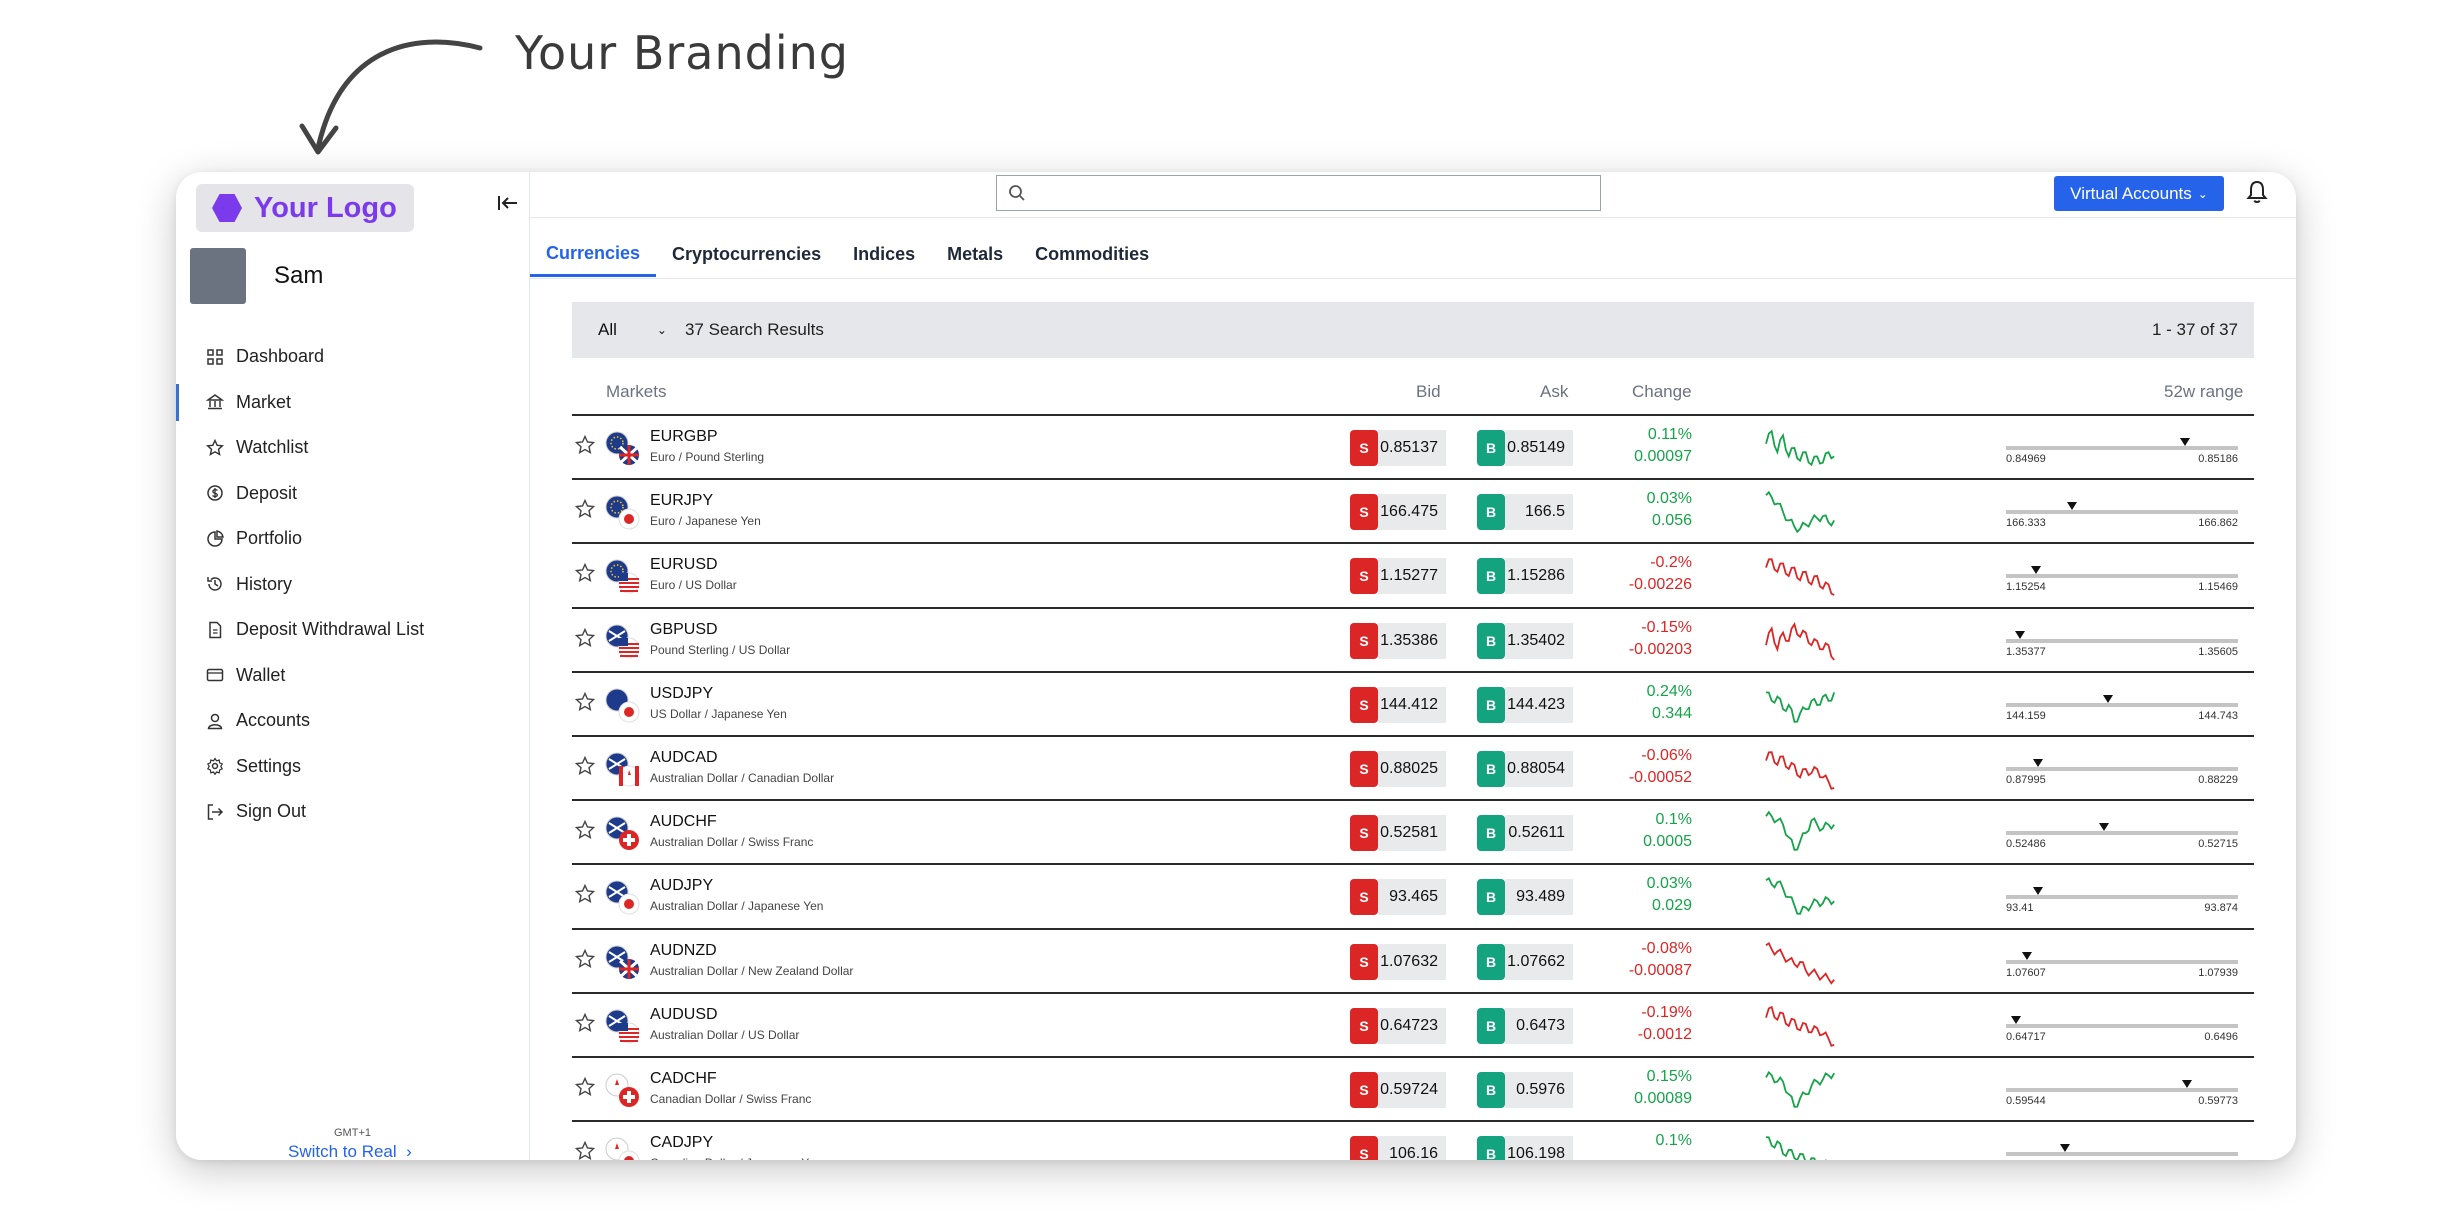 The image size is (2451, 1228). What do you see at coordinates (682, 501) in the screenshot?
I see `market-symbol: EURJPY` at bounding box center [682, 501].